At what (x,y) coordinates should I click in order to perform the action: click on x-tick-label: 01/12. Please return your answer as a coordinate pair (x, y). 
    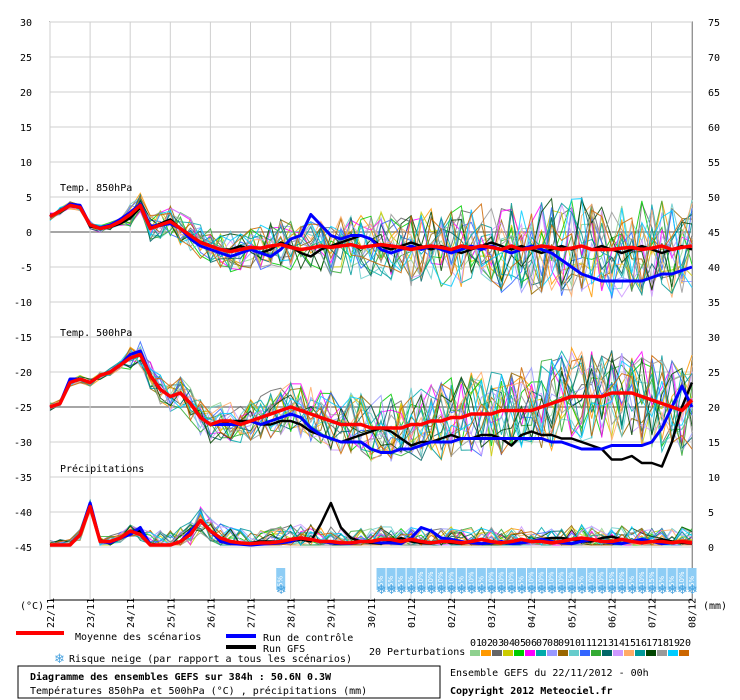
    Looking at the image, I should click on (412, 613).